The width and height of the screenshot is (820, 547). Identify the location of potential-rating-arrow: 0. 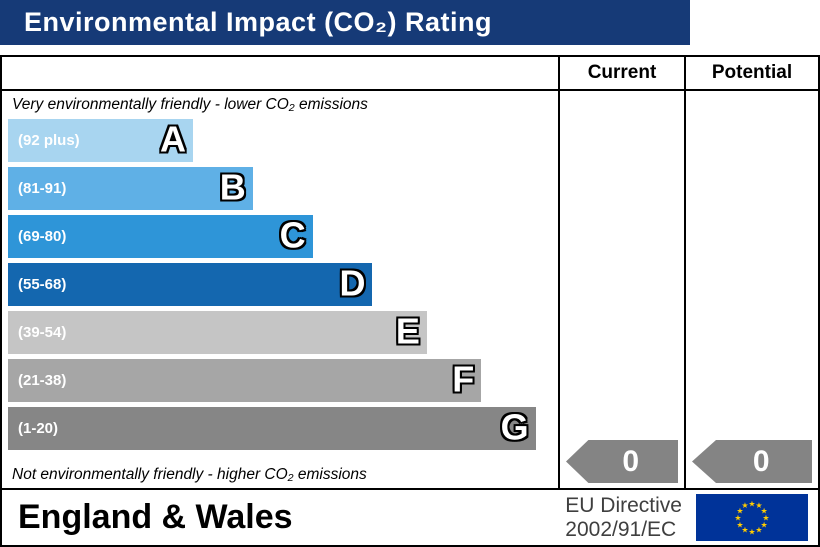
(752, 461).